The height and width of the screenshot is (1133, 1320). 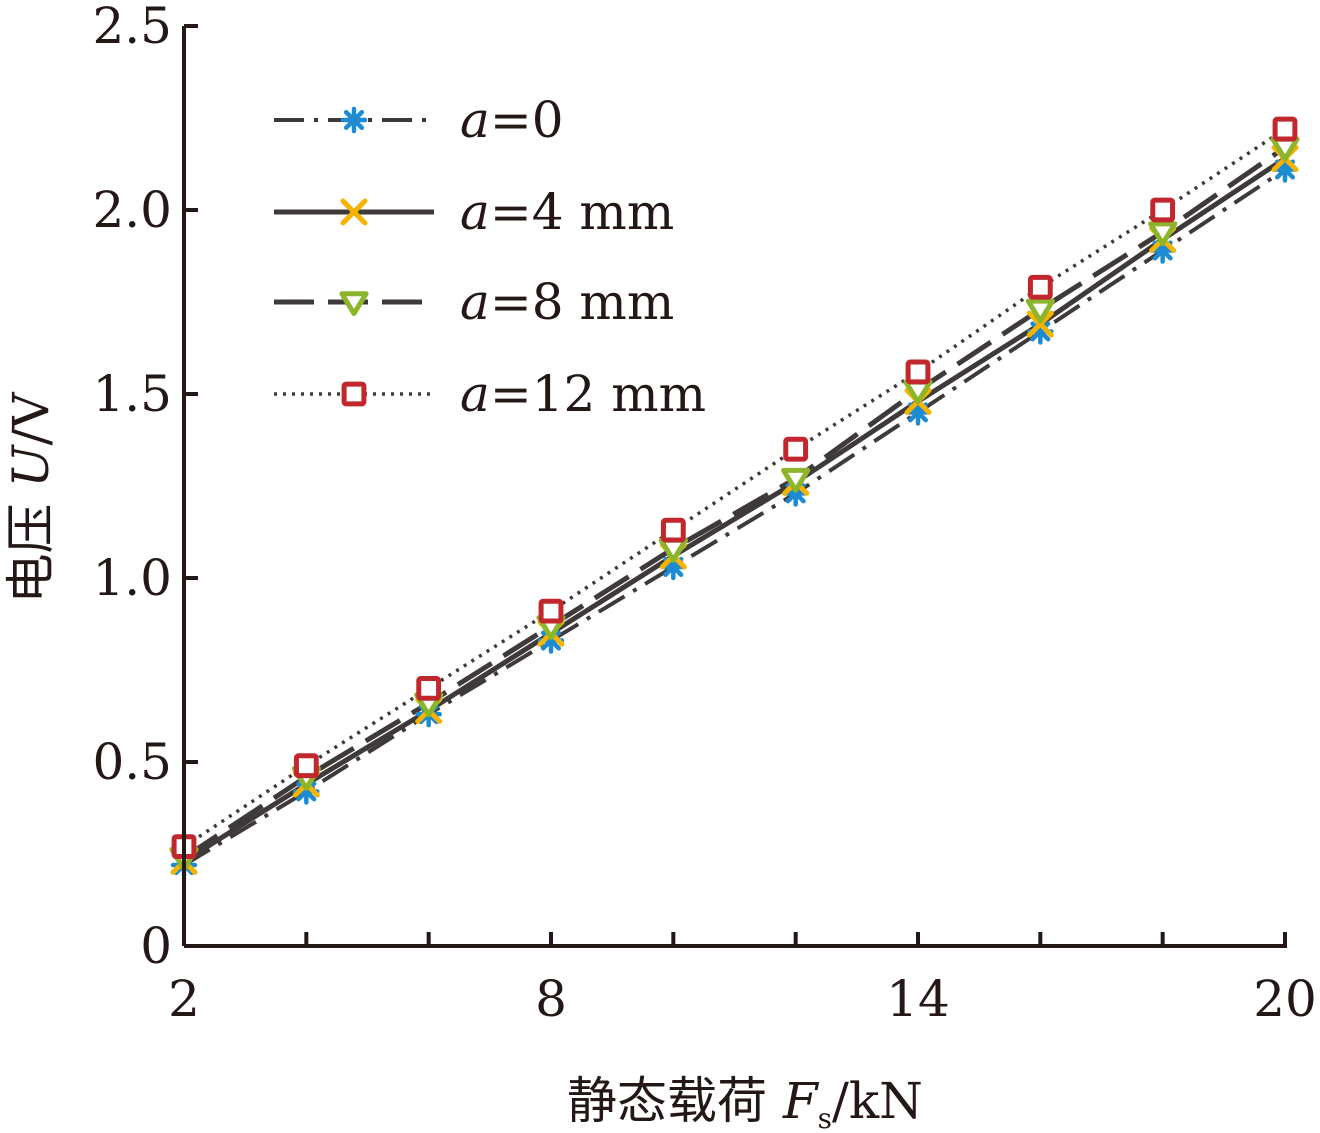 What do you see at coordinates (132, 394) in the screenshot?
I see `y-tick-label-1.5: 1.5` at bounding box center [132, 394].